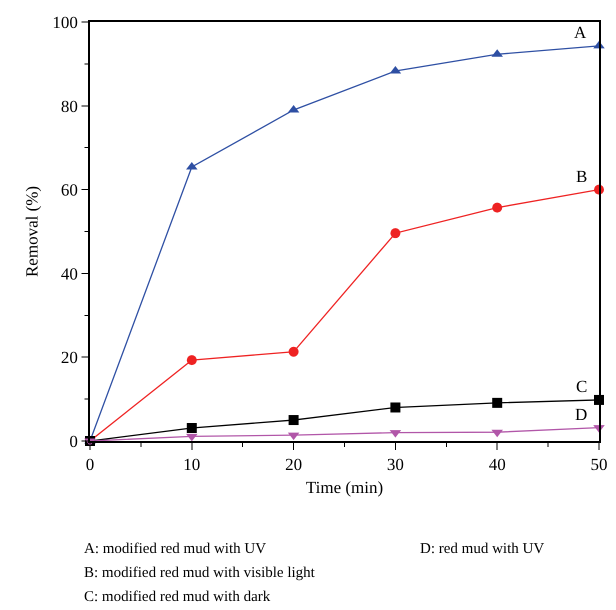 Image resolution: width=616 pixels, height=610 pixels. Describe the element at coordinates (69, 274) in the screenshot. I see `y-tick-label: 40` at that location.